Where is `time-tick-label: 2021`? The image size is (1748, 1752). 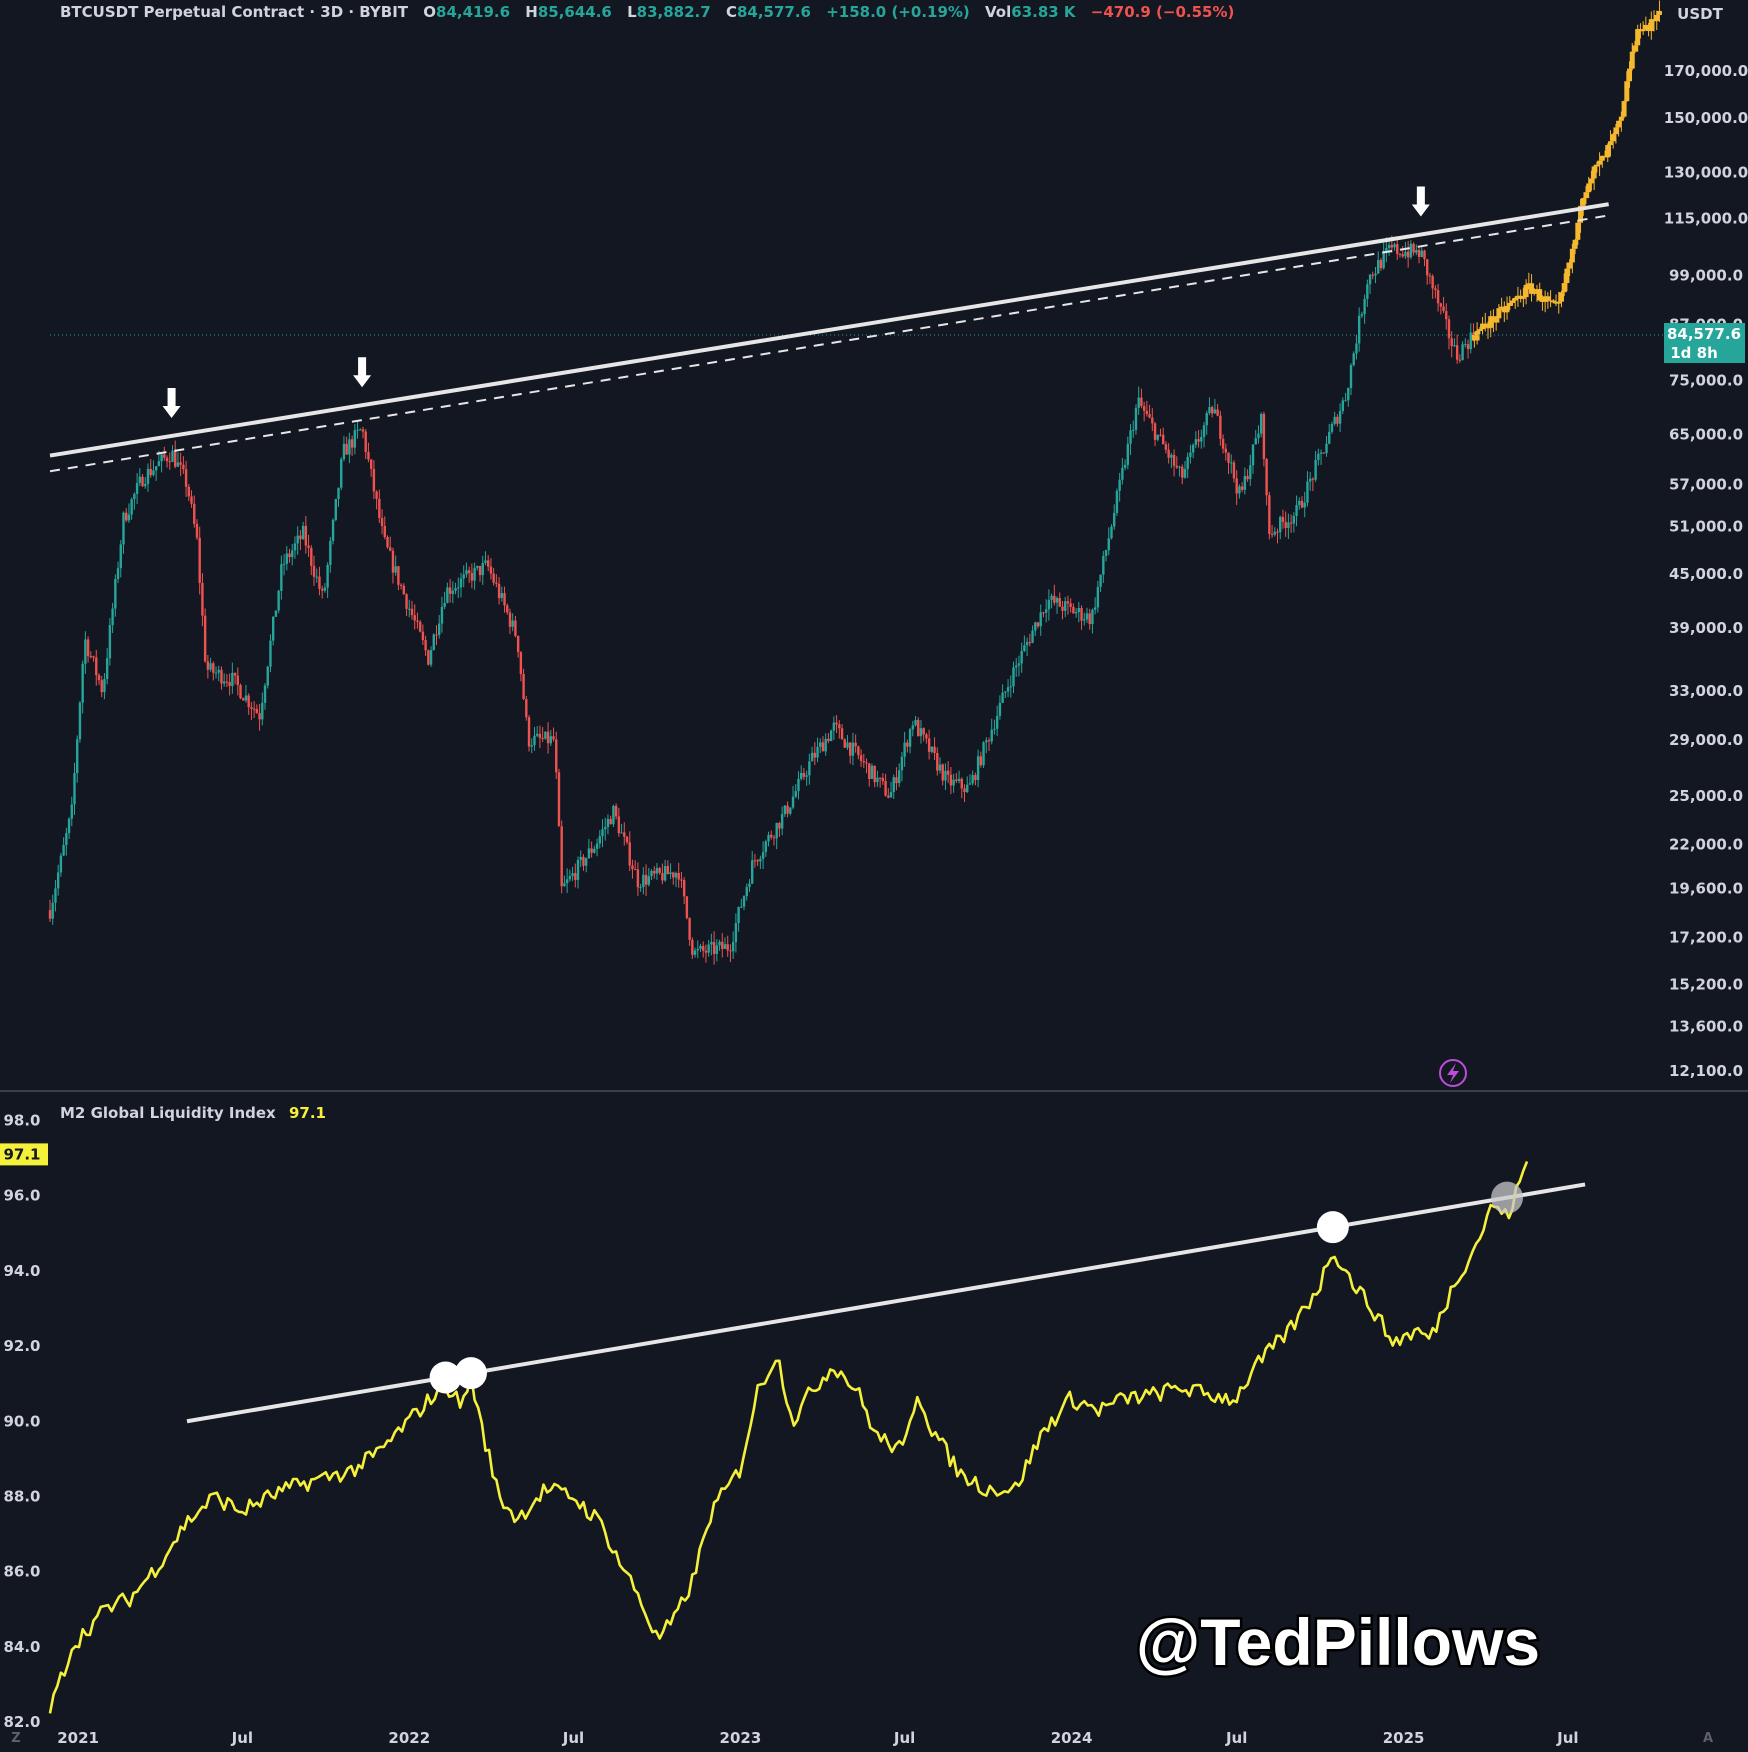
time-tick-label: 2021 is located at coordinates (78, 1738).